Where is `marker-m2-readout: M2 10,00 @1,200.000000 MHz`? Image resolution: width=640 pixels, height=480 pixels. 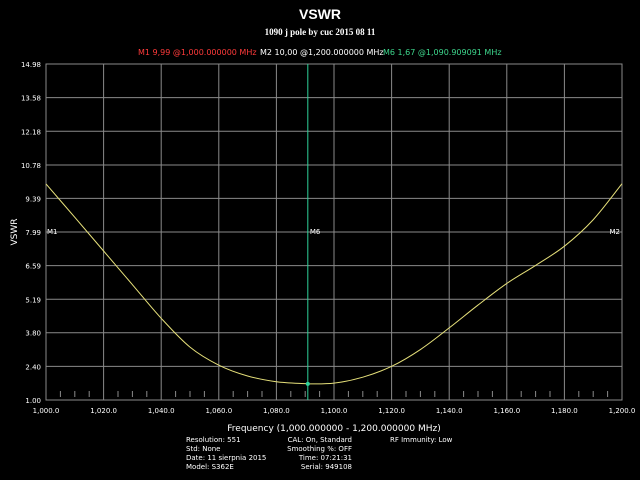 marker-m2-readout: M2 10,00 @1,200.000000 MHz is located at coordinates (322, 52).